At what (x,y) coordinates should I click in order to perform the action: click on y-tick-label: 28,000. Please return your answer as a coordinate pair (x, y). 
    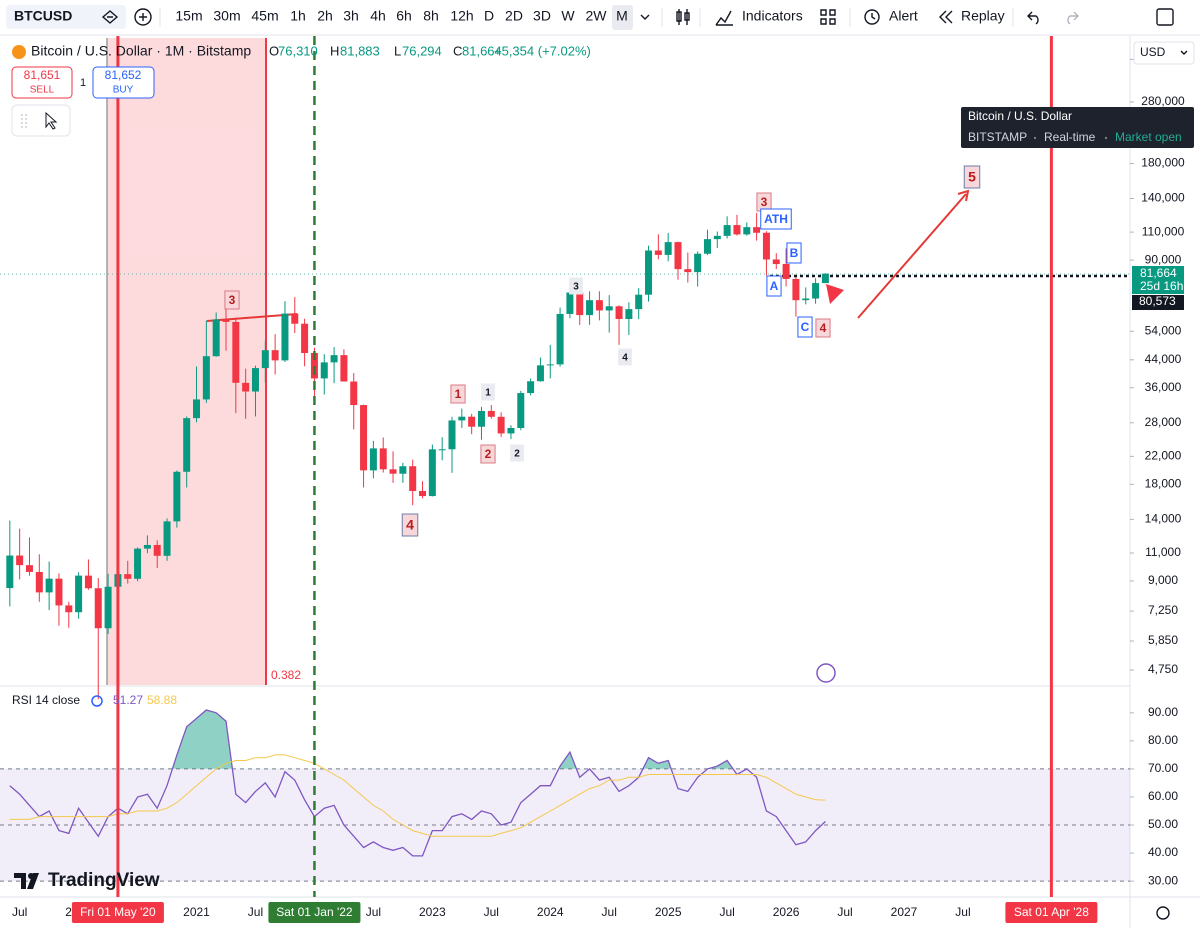
    Looking at the image, I should click on (1163, 422).